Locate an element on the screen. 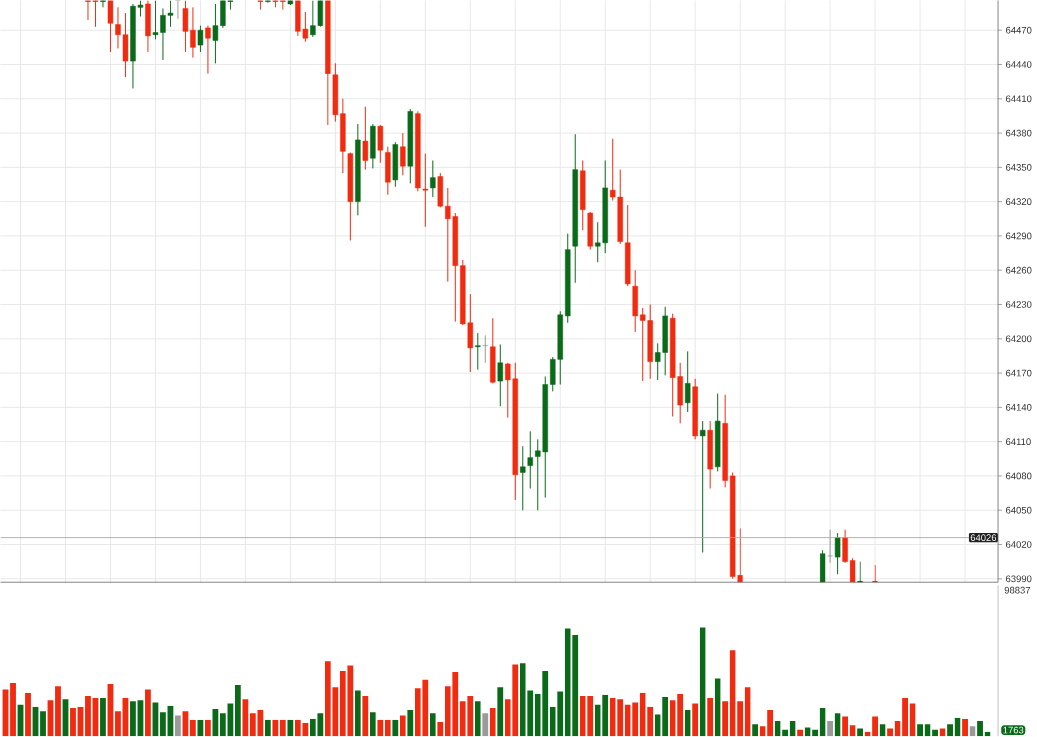  text: 1763 is located at coordinates (1013, 730).